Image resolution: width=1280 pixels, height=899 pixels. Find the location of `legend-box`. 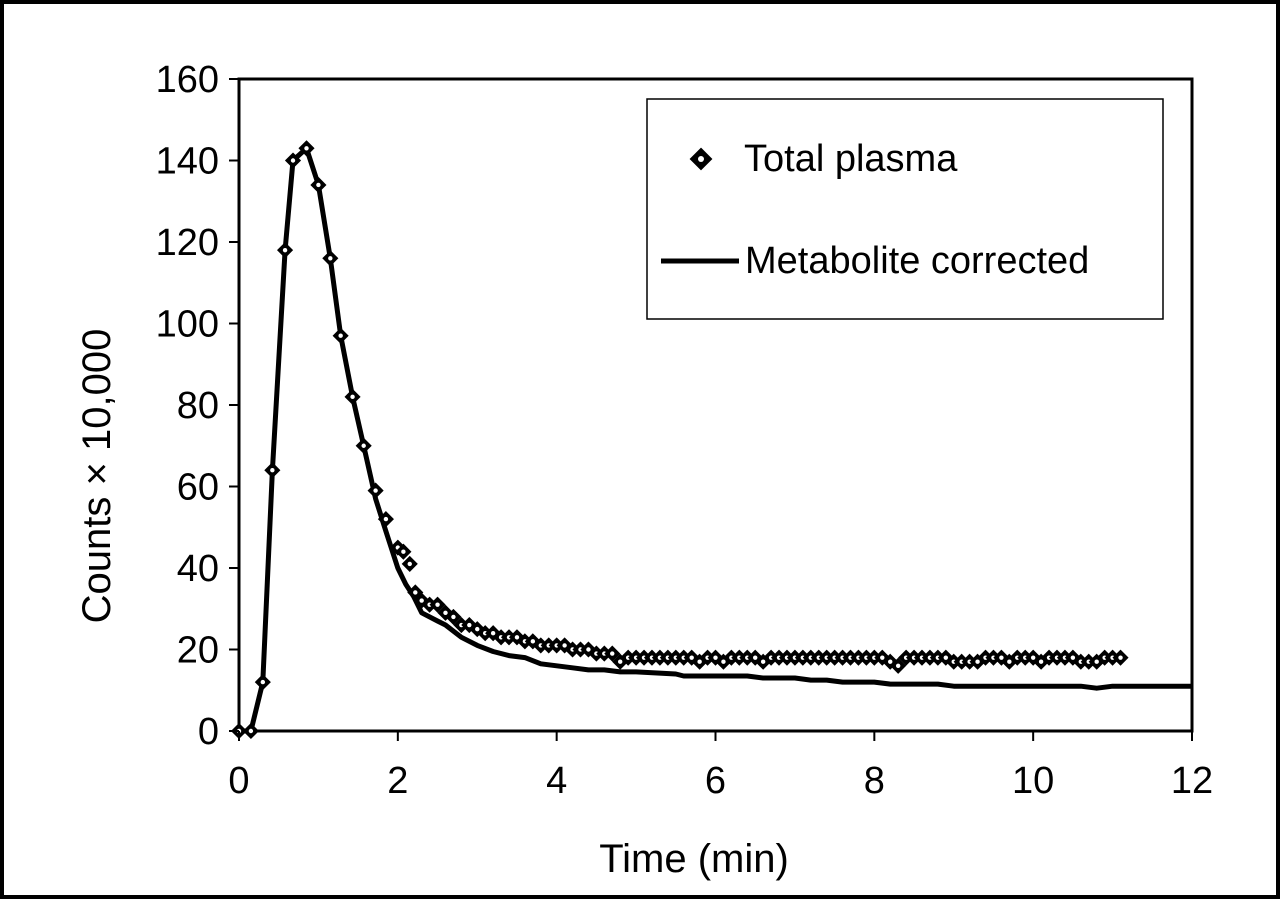

legend-box is located at coordinates (905, 209).